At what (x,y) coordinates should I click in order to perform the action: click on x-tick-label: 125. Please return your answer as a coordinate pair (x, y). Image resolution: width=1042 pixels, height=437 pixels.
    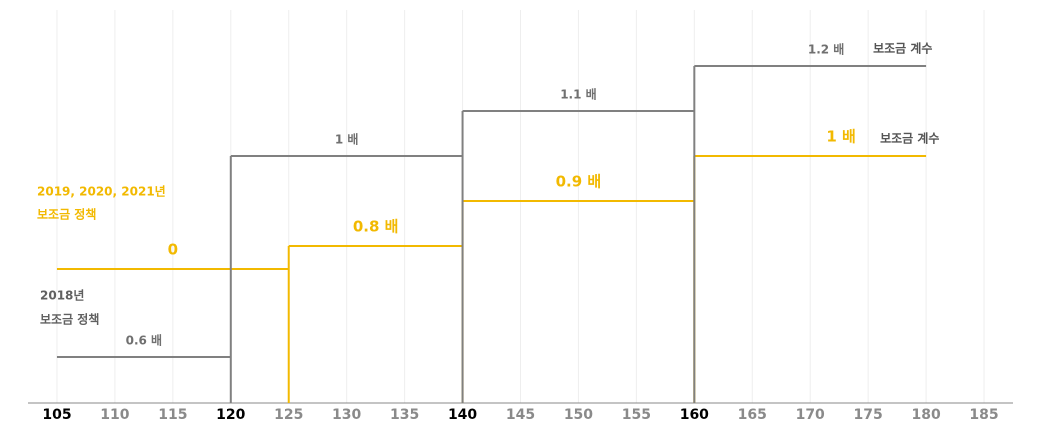
    Looking at the image, I should click on (288, 415).